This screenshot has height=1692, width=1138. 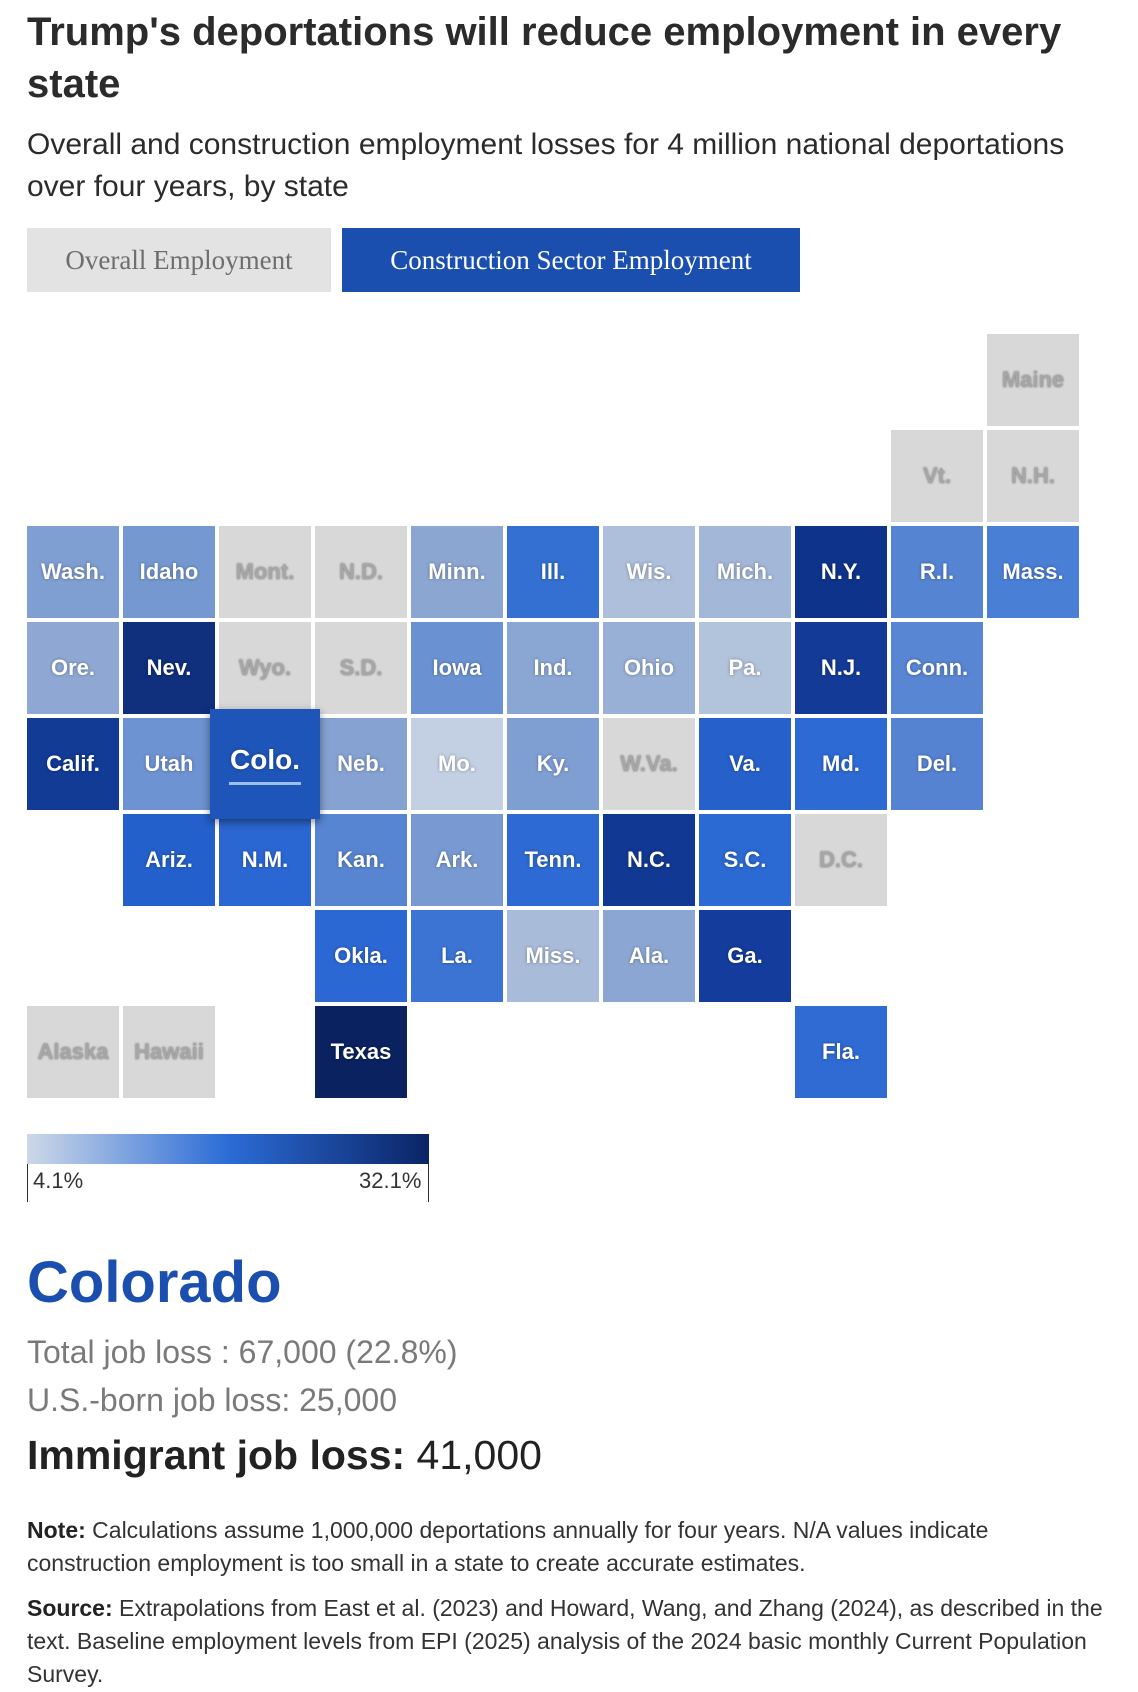 I want to click on state-tile-label: Ind., so click(x=553, y=667).